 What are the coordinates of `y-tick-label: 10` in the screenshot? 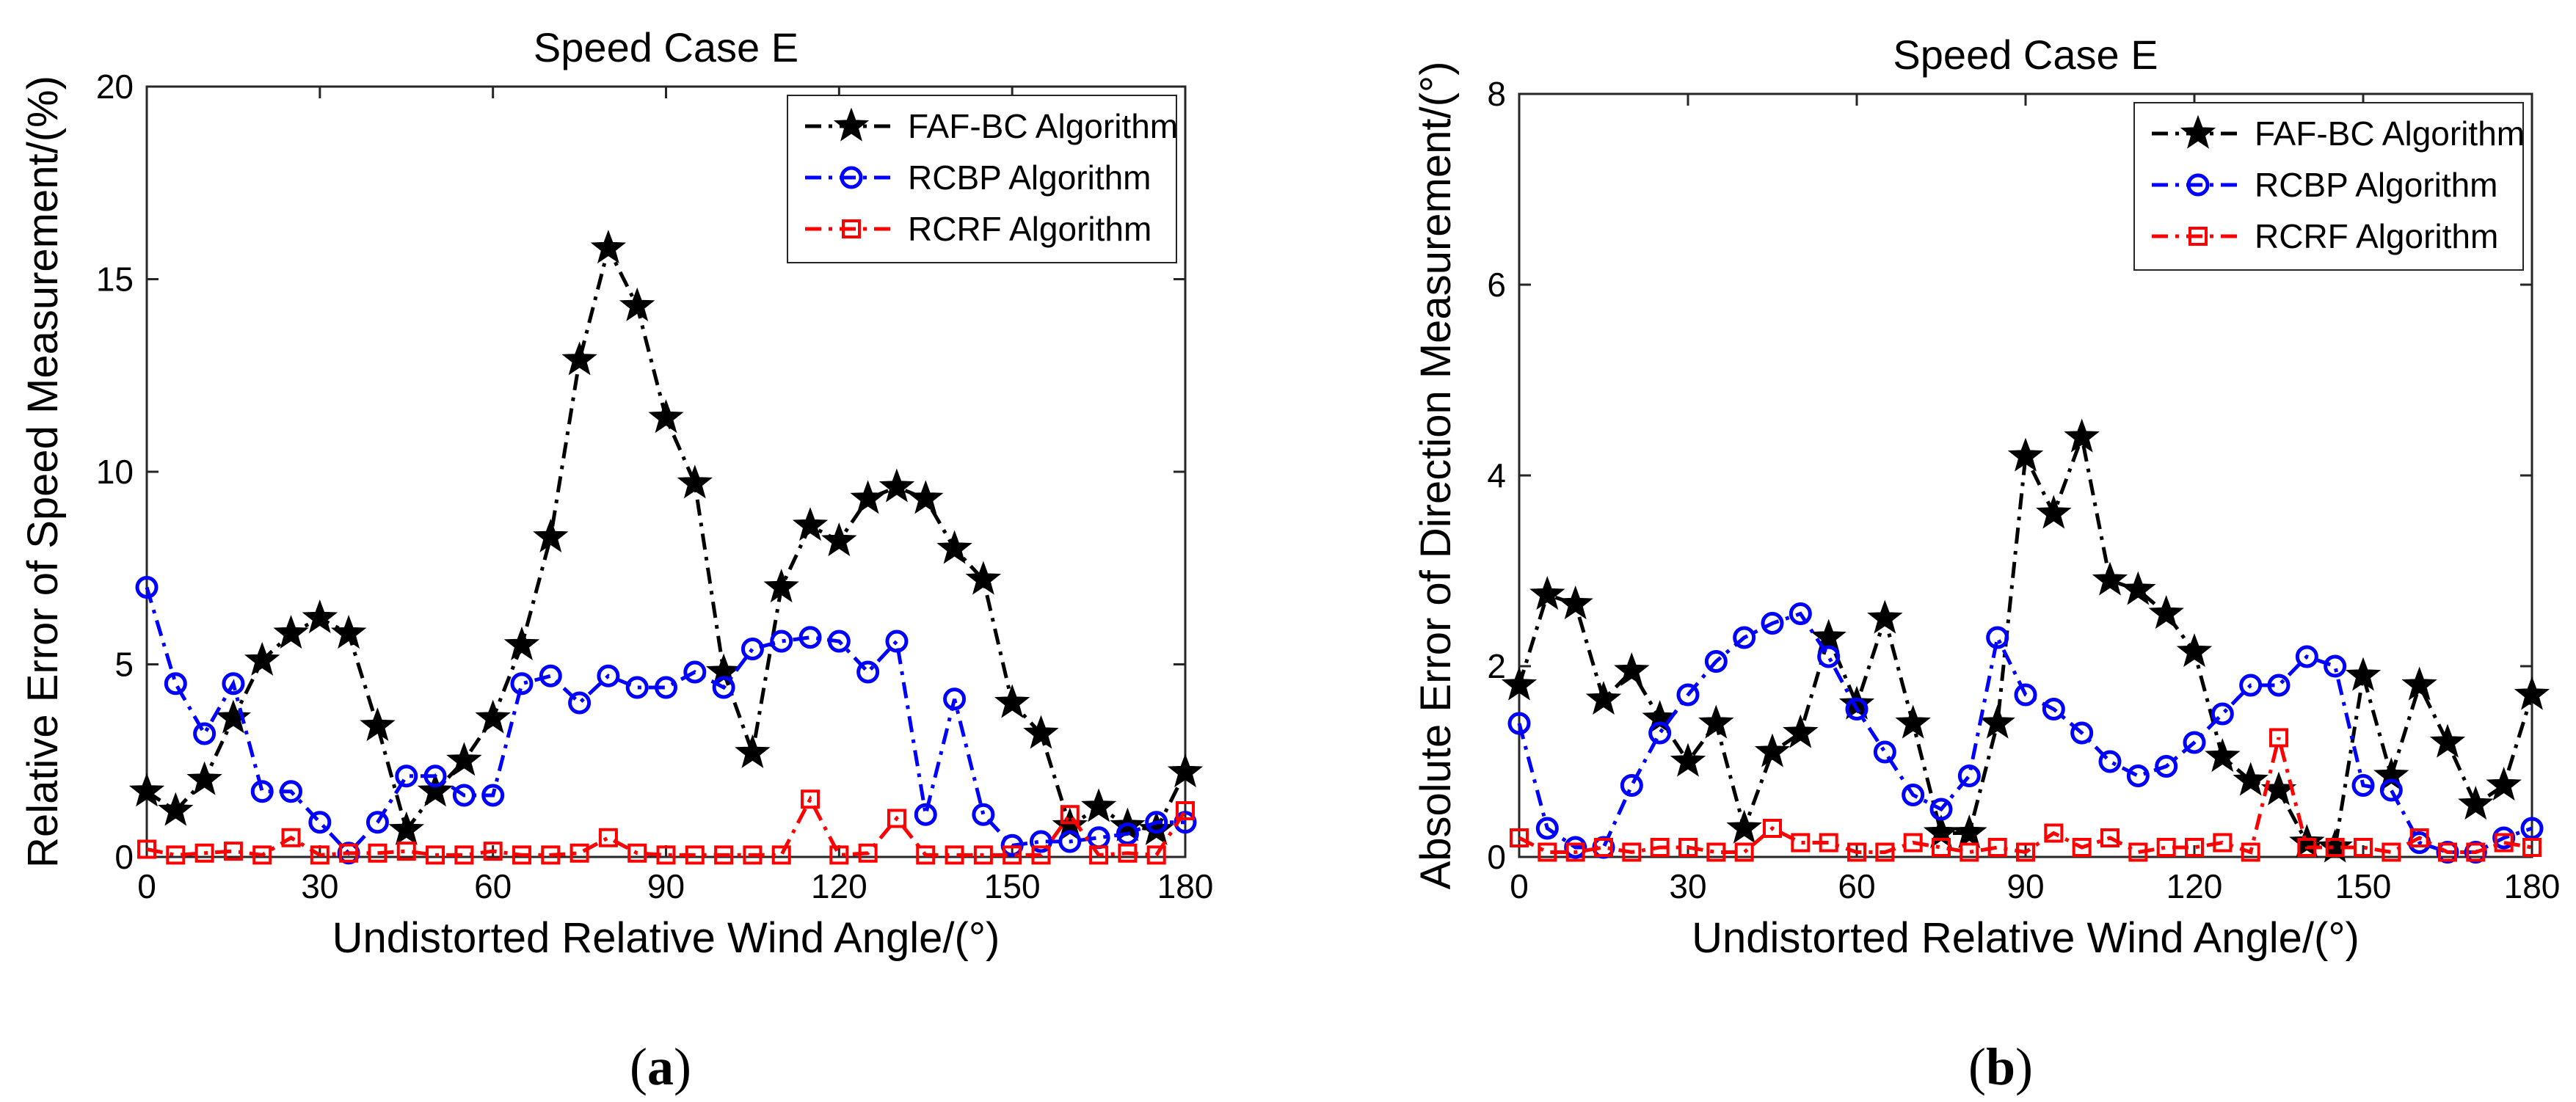 It's located at (115, 472).